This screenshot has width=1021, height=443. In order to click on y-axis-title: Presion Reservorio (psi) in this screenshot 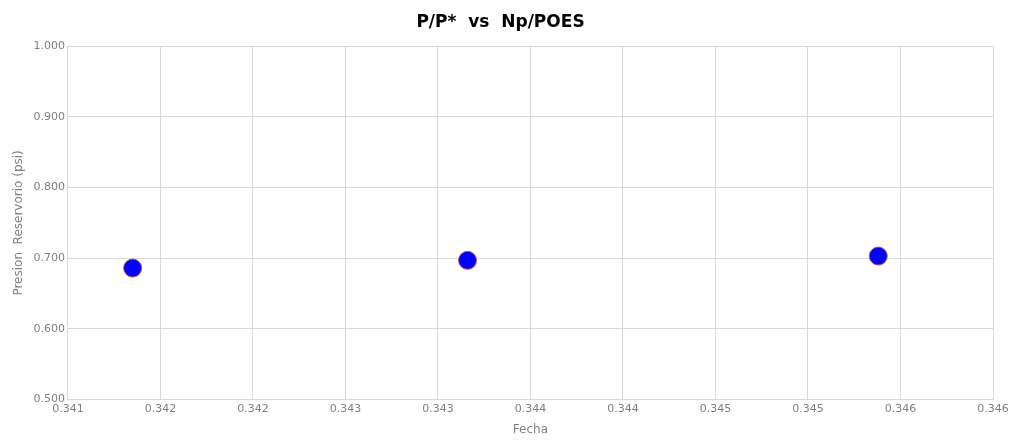, I will do `click(18, 223)`.